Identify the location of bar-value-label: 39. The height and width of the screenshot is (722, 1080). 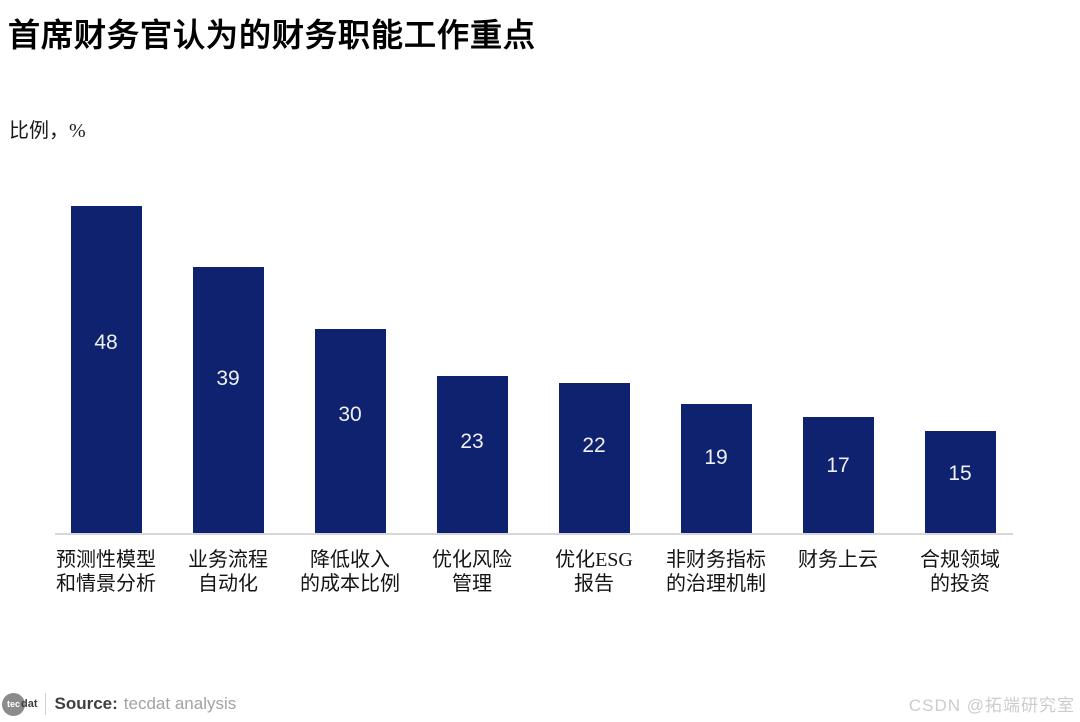
(228, 378).